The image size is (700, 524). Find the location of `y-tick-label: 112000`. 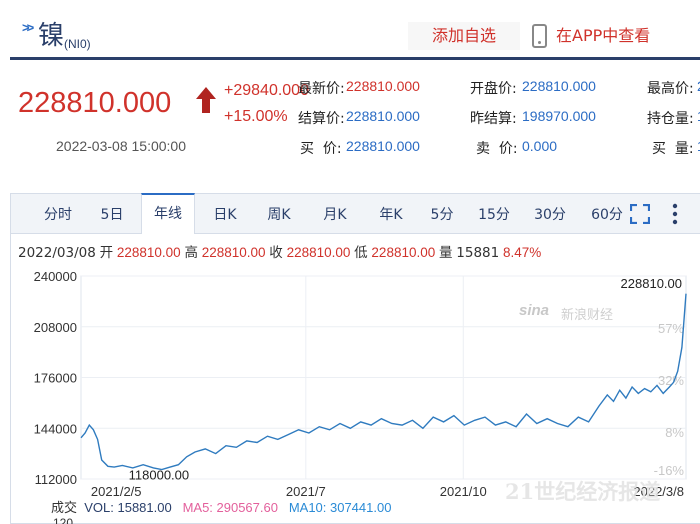

y-tick-label: 112000 is located at coordinates (56, 479).